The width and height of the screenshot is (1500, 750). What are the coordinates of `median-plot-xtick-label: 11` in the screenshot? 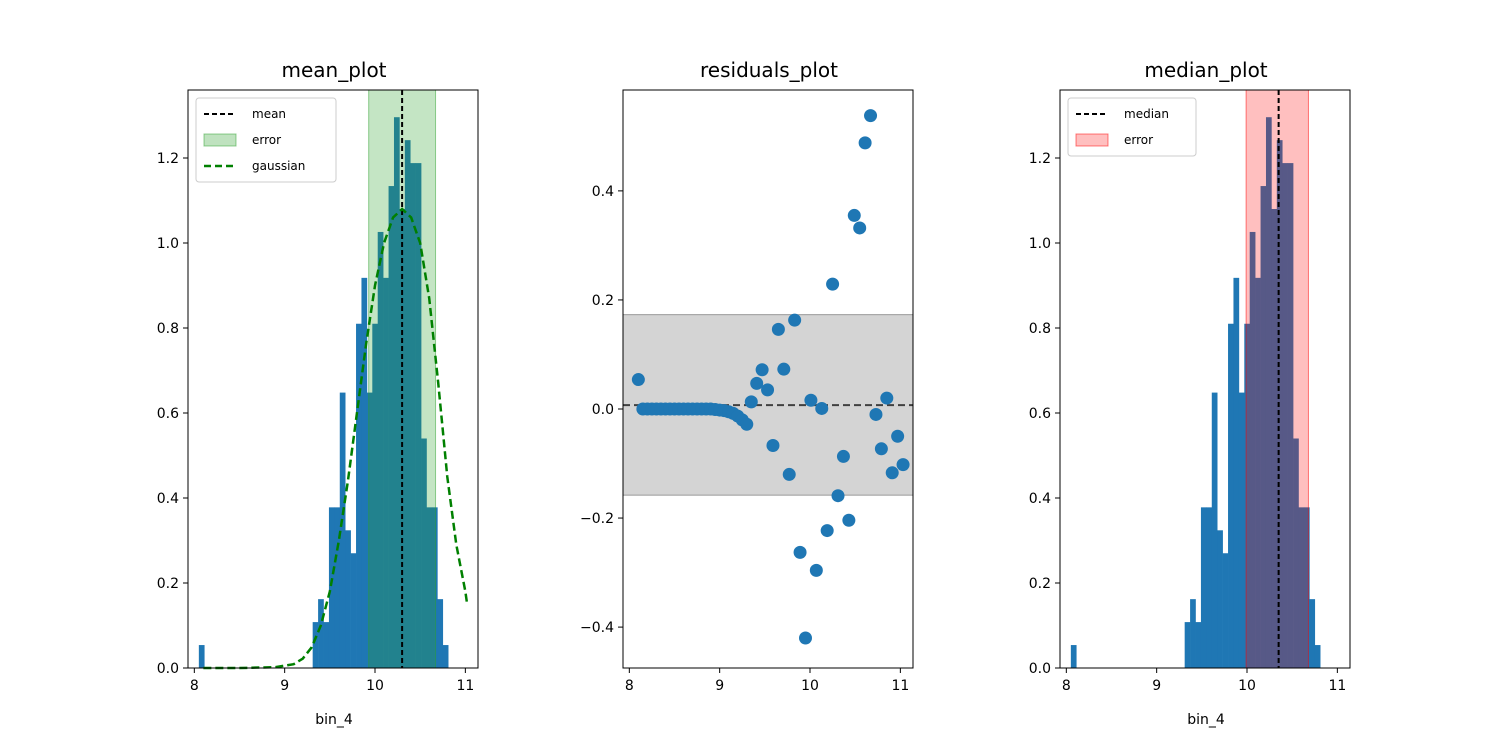 It's located at (1337, 686).